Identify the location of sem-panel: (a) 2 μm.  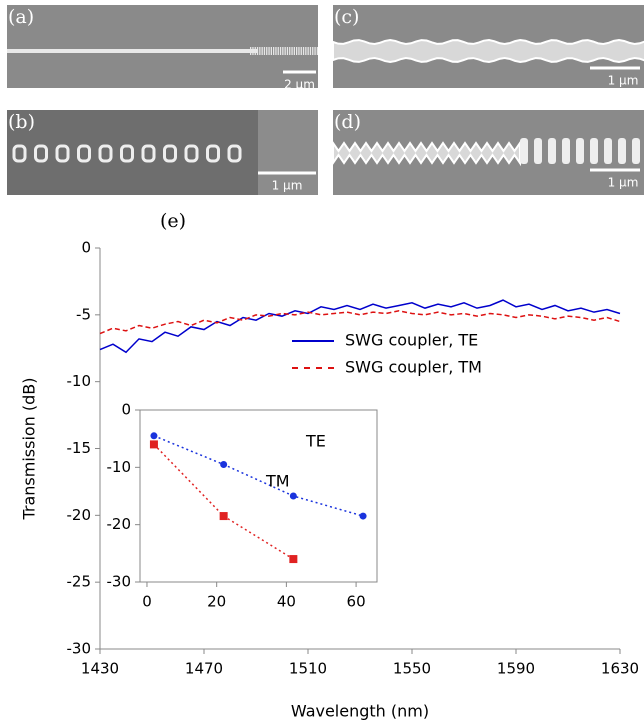
(162, 48).